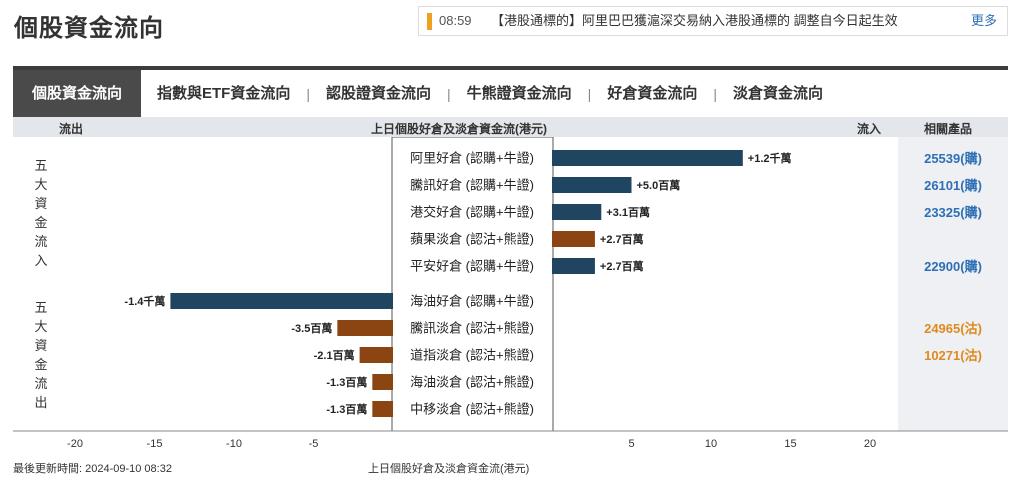 The width and height of the screenshot is (1032, 483). I want to click on x-tick-label: 5, so click(631, 444).